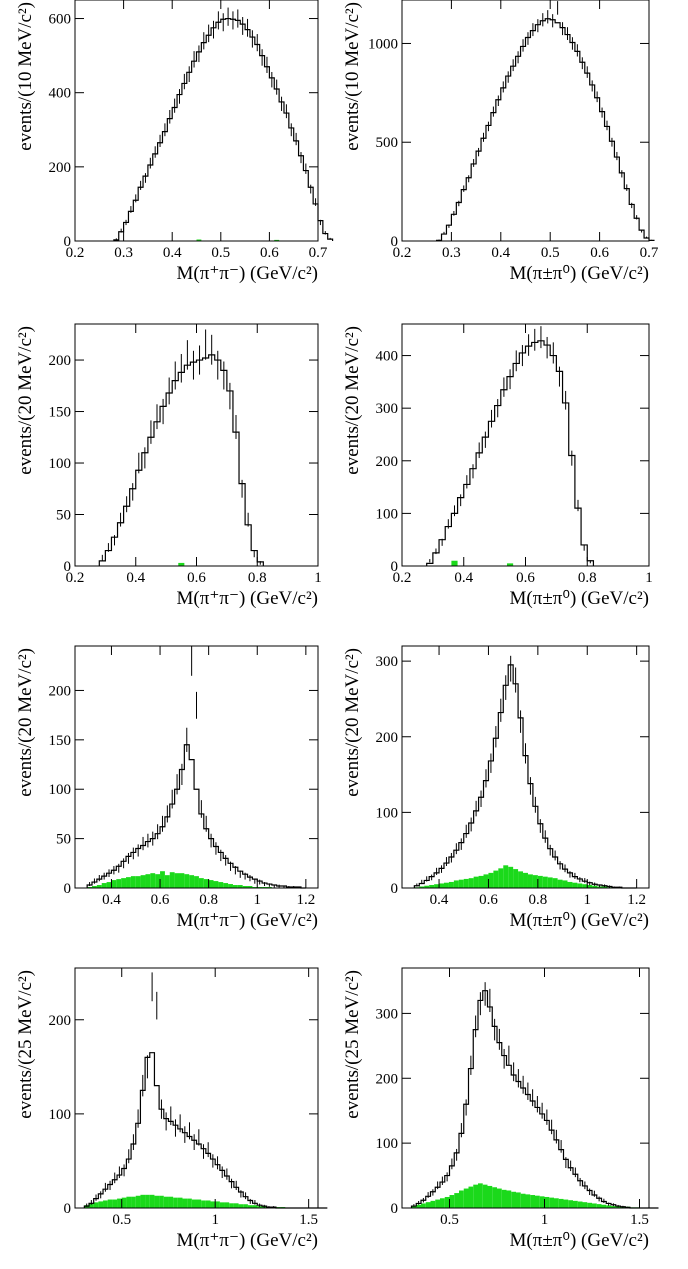 This screenshot has height=1269, width=688. Describe the element at coordinates (387, 143) in the screenshot. I see `y-tick-label: 500` at that location.